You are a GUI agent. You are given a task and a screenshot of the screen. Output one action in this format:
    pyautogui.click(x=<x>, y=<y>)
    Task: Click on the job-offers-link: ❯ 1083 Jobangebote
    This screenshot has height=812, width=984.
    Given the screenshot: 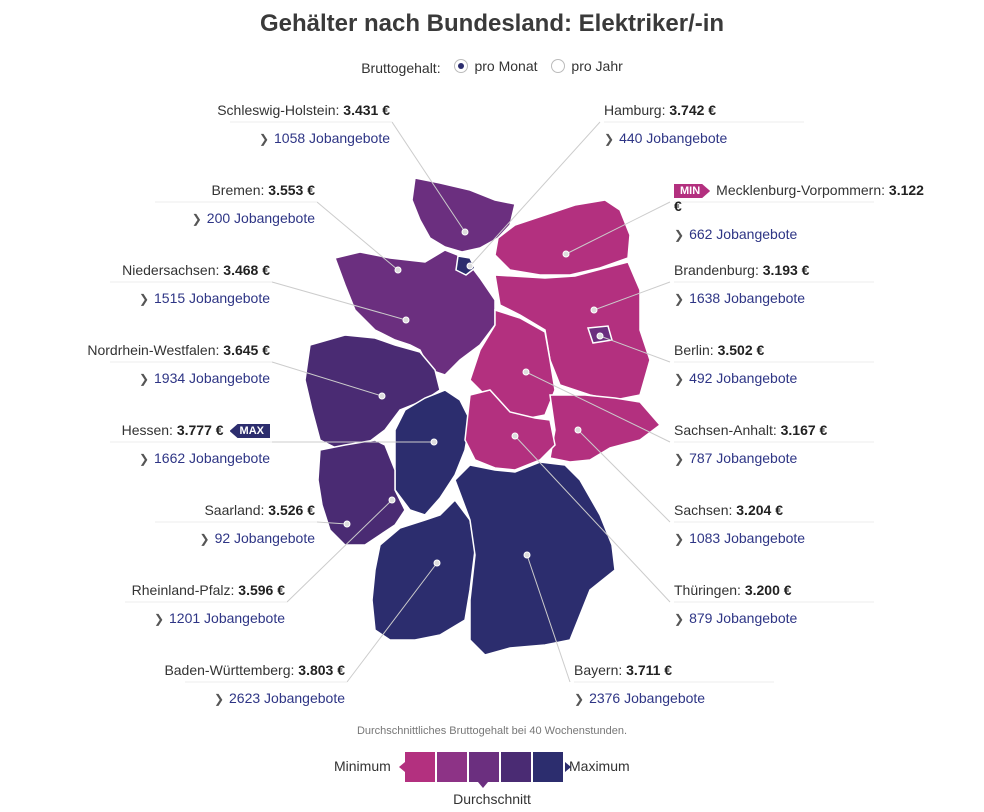 What is the action you would take?
    pyautogui.click(x=804, y=538)
    